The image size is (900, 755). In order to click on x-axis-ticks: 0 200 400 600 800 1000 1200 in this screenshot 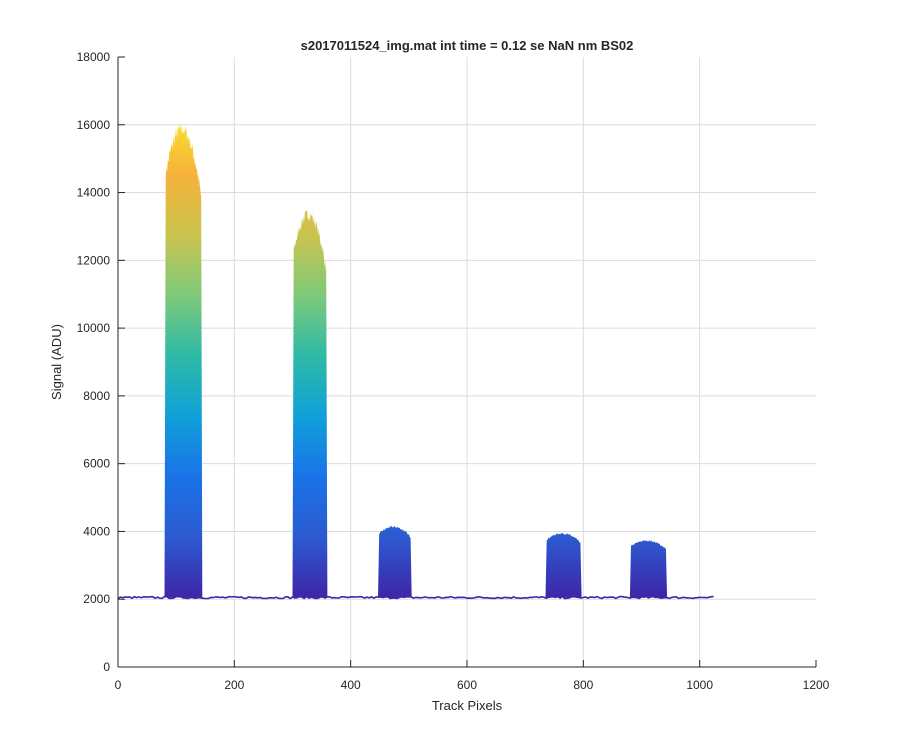, I will do `click(472, 676)`.